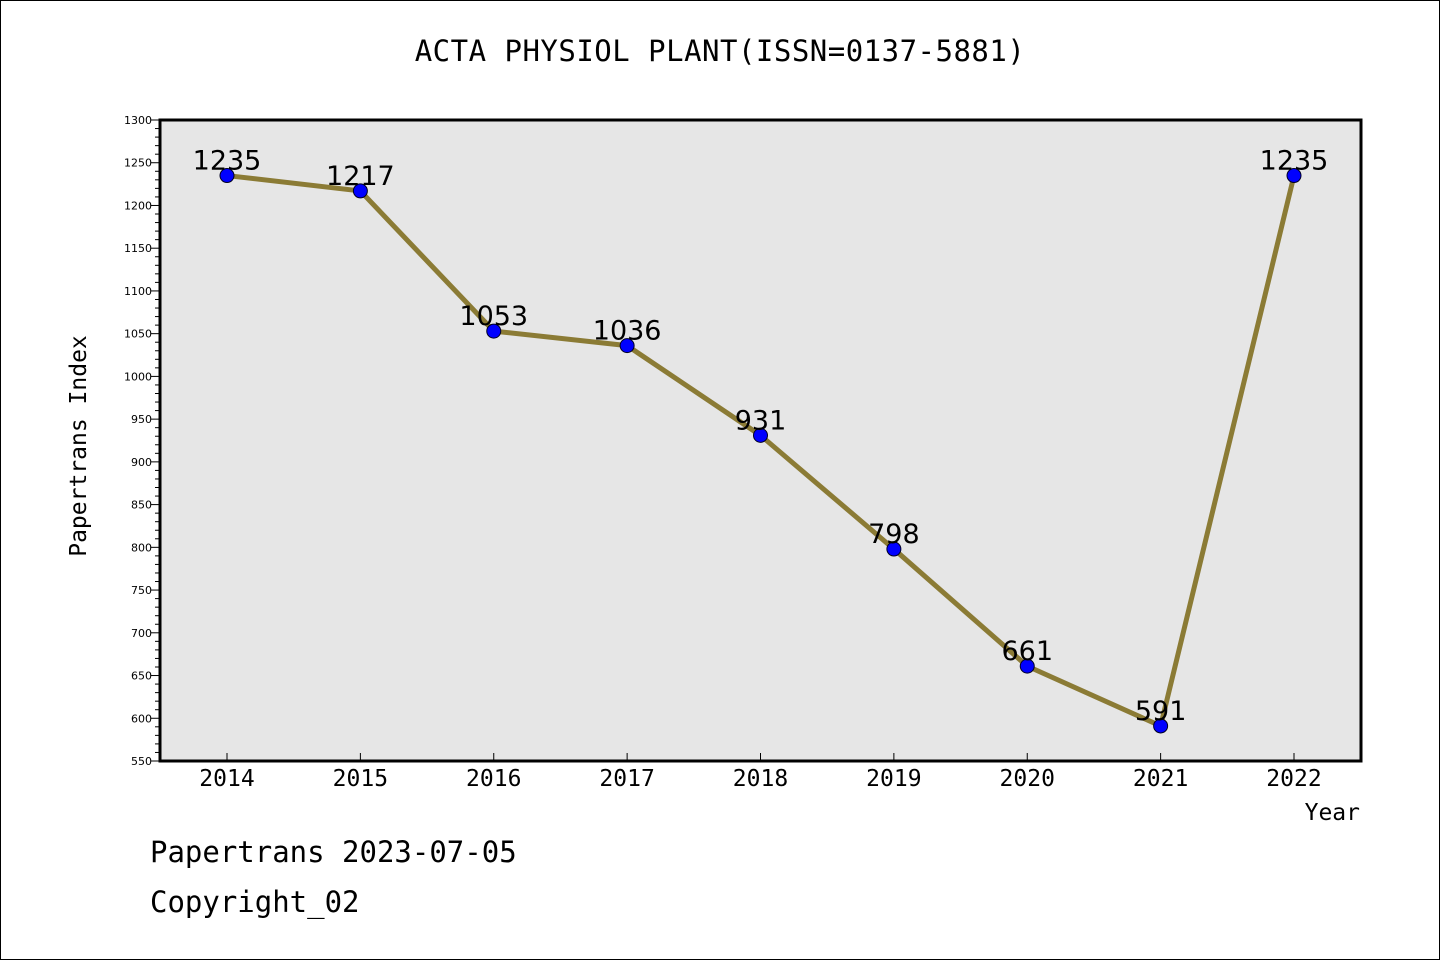 The image size is (1440, 960). Describe the element at coordinates (141, 761) in the screenshot. I see `y-tick-label: 550` at that location.